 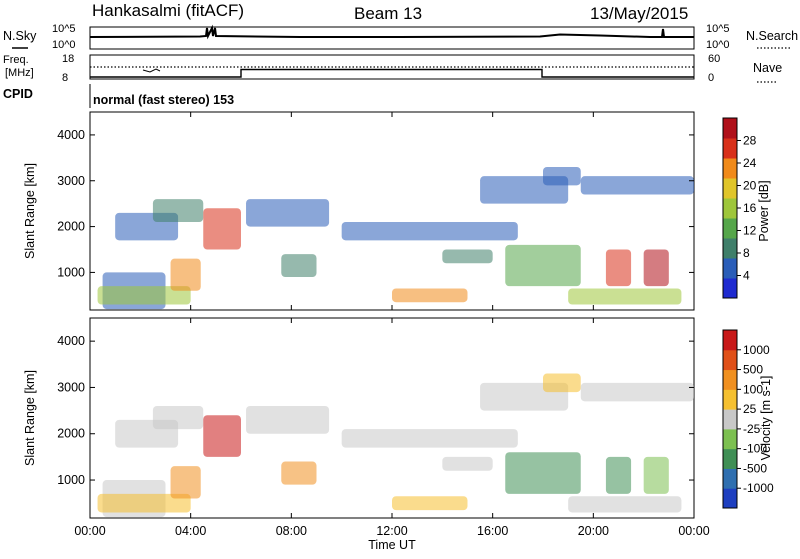 I want to click on time-tick-label: 04:00, so click(x=190, y=531).